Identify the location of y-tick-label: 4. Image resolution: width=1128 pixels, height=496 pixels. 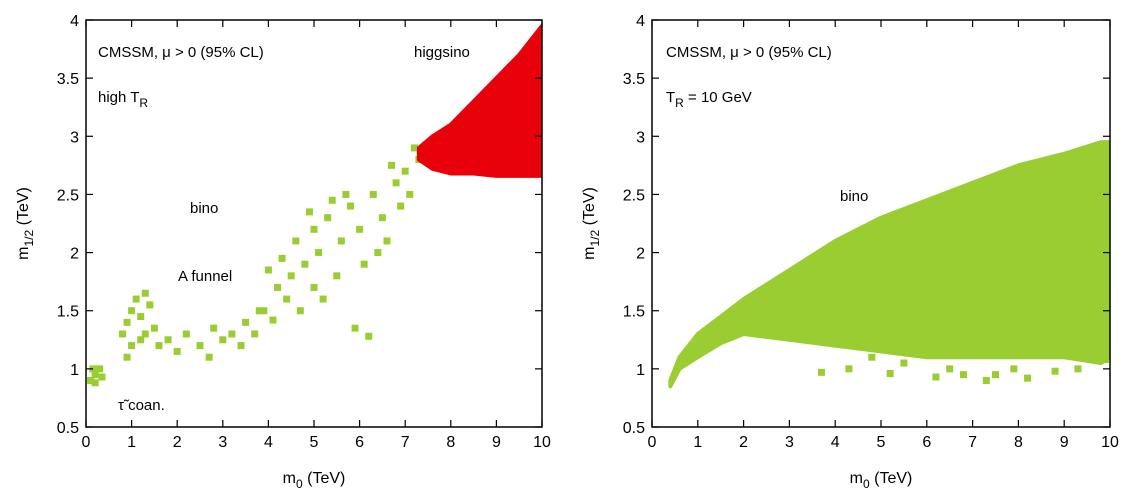
(74, 21).